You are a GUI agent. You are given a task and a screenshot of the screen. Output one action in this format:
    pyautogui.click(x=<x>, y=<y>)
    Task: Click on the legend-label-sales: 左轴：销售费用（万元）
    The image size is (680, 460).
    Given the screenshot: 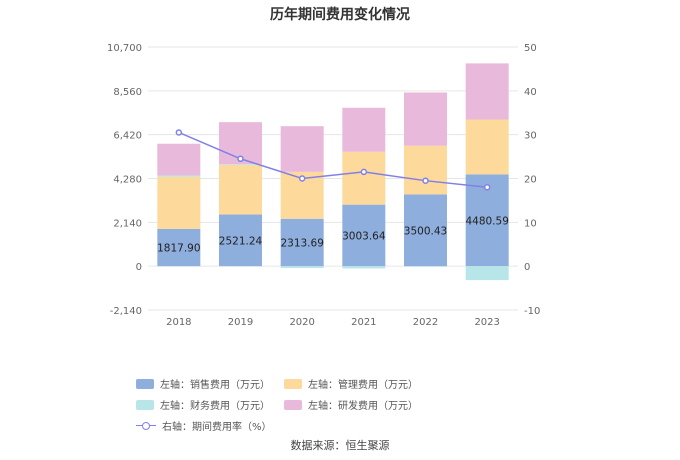 What is the action you would take?
    pyautogui.click(x=215, y=385)
    